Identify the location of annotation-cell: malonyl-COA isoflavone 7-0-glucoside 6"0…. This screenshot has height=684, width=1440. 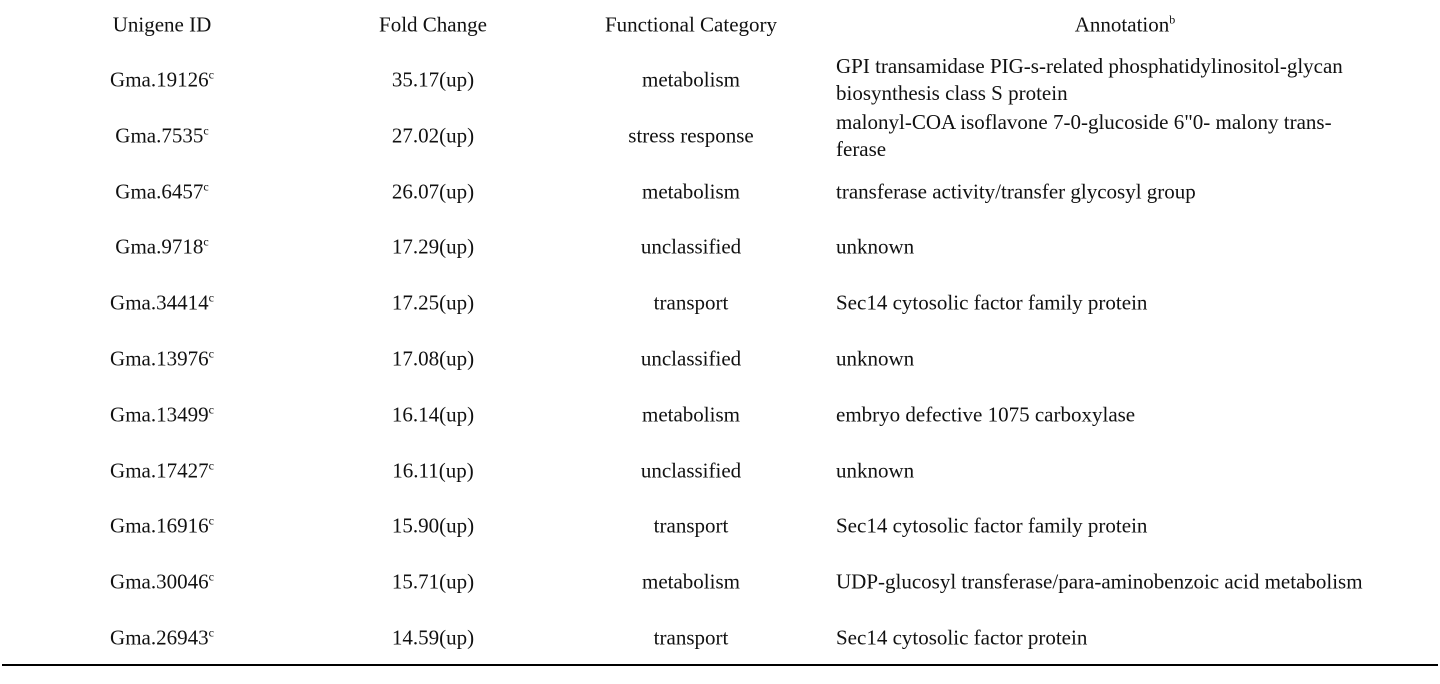
(1084, 136).